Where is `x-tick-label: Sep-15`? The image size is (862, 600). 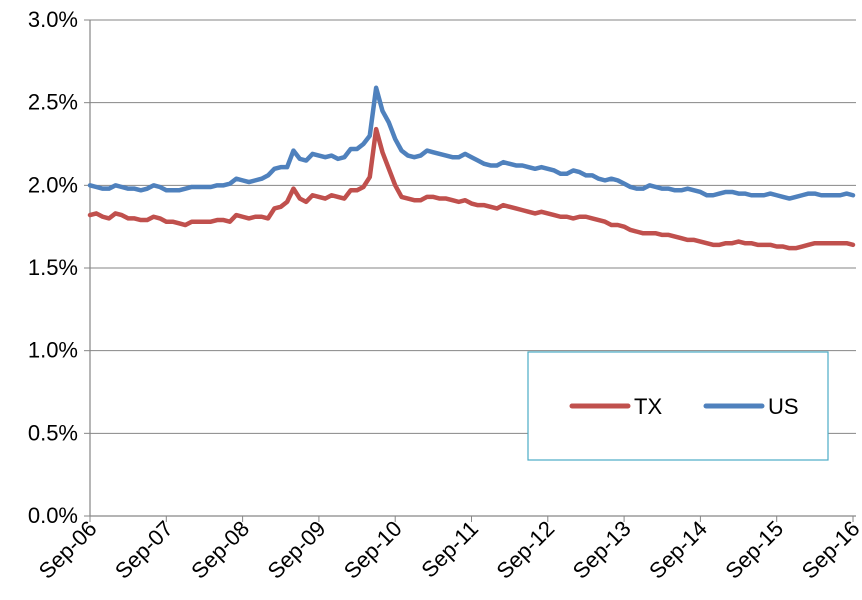 x-tick-label: Sep-15 is located at coordinates (754, 550).